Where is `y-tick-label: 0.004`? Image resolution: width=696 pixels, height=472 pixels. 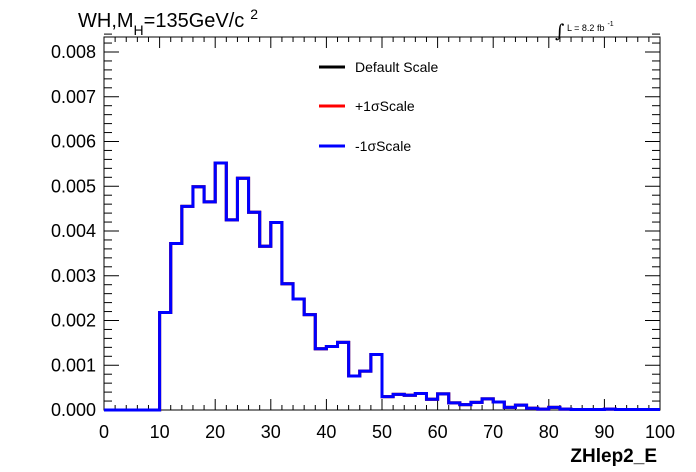
y-tick-label: 0.004 is located at coordinates (73, 231).